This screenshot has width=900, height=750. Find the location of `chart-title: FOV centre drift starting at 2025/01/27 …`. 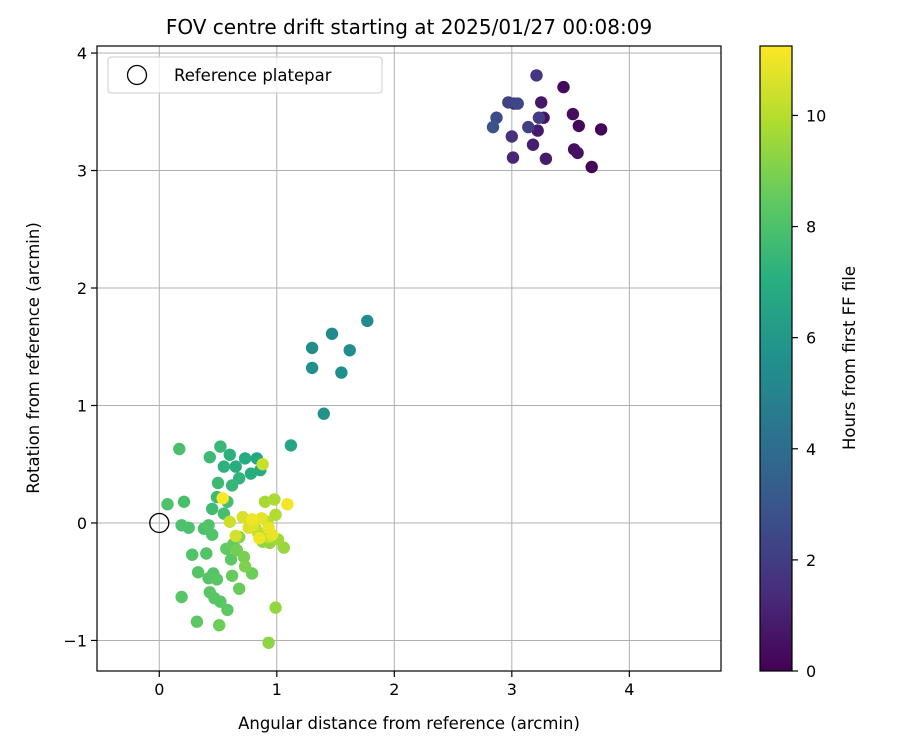

chart-title: FOV centre drift starting at 2025/01/27 … is located at coordinates (409, 27).